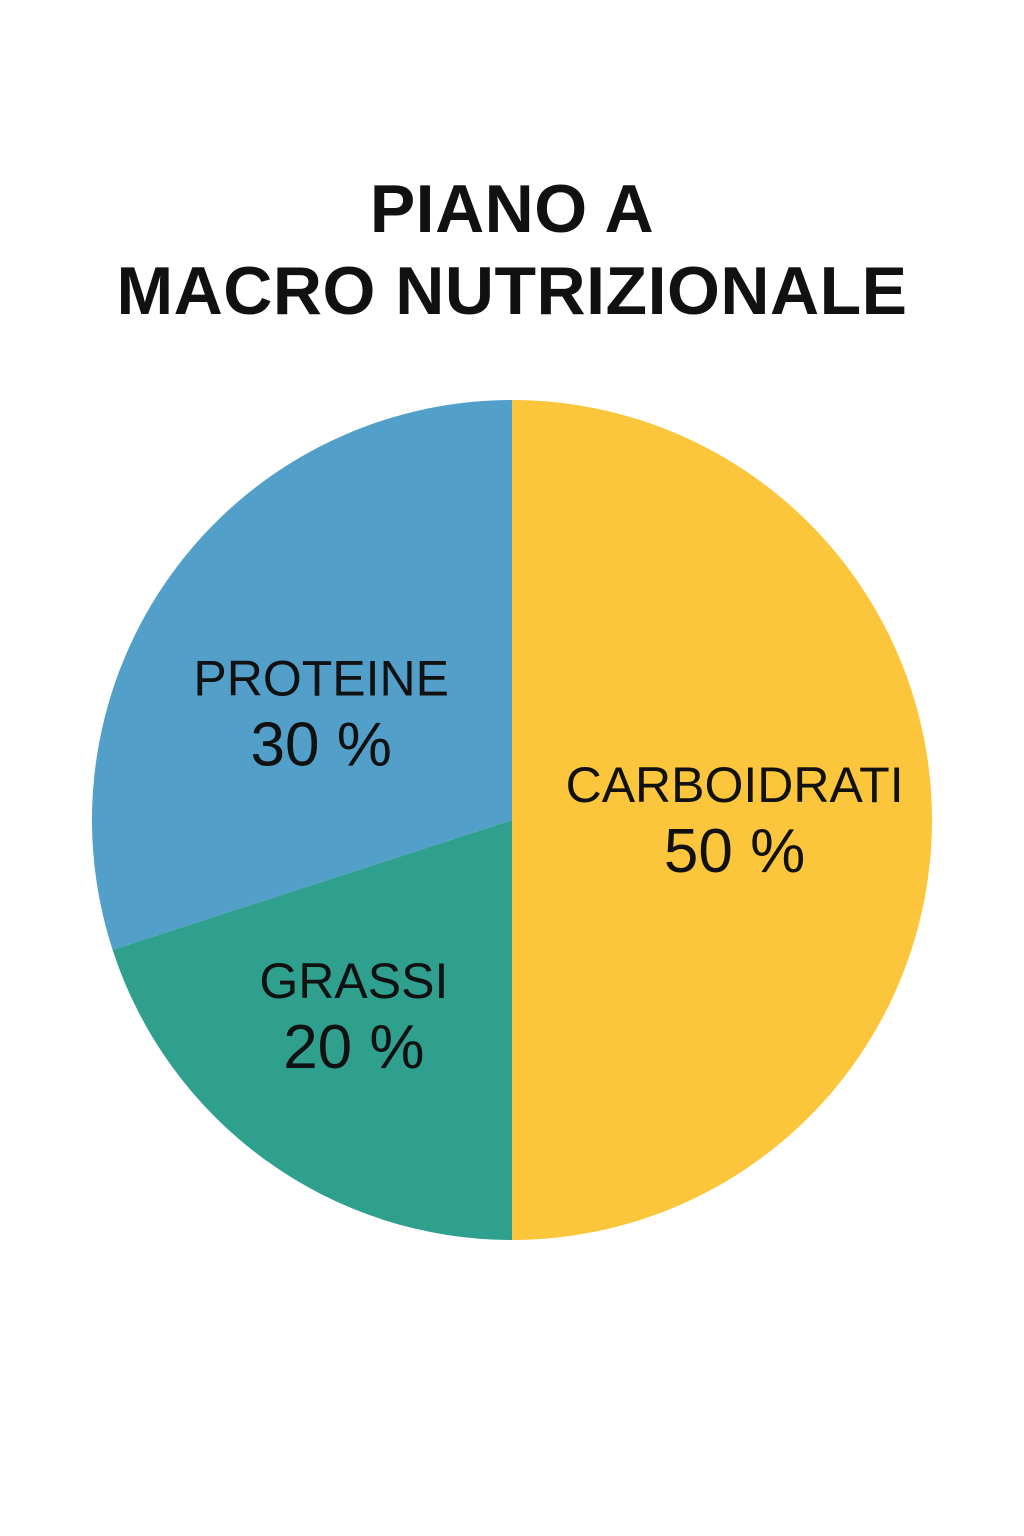 This screenshot has width=1024, height=1536. What do you see at coordinates (734, 851) in the screenshot?
I see `slice-value-carboidrati: 50 %` at bounding box center [734, 851].